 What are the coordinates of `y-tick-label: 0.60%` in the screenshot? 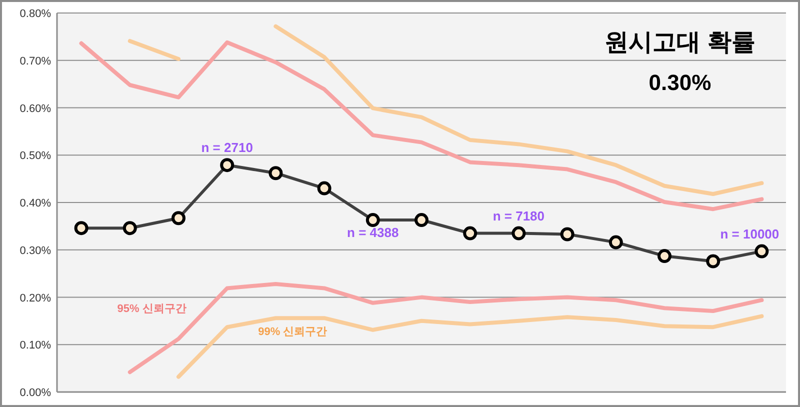 It's located at (36, 108).